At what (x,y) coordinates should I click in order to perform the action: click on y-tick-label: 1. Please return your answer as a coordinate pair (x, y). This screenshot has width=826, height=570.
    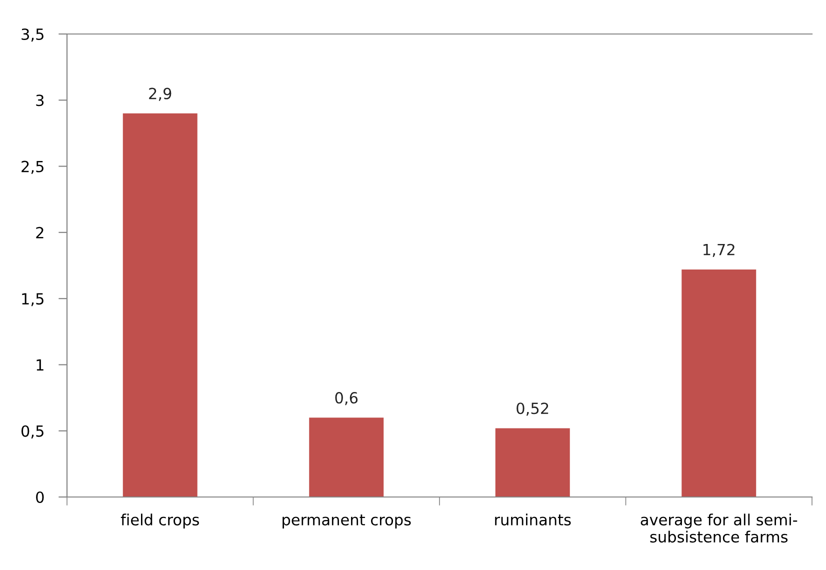
    Looking at the image, I should click on (40, 365).